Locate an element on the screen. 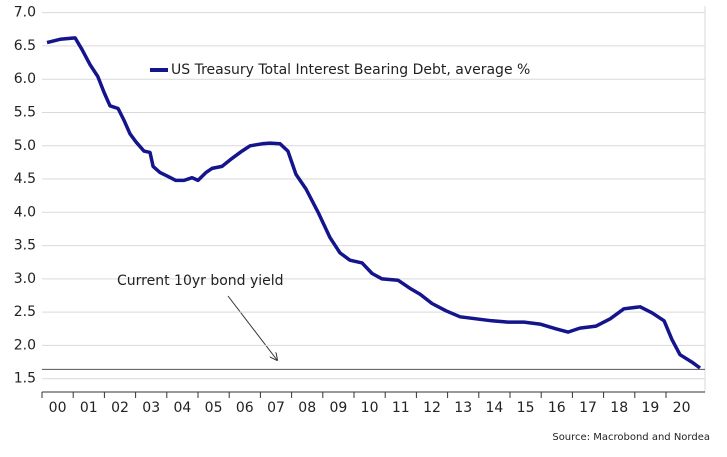 The width and height of the screenshot is (727, 457). annotation: Current 10yr bond yield is located at coordinates (200, 281).